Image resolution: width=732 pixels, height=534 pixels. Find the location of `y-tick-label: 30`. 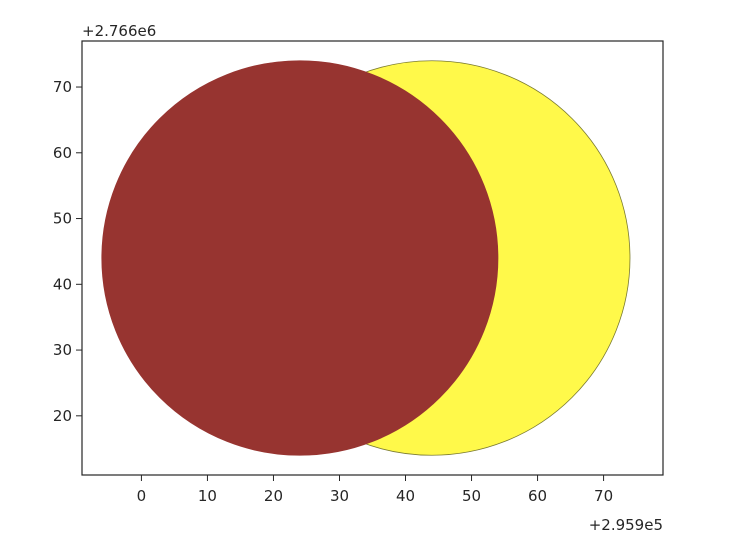

y-tick-label: 30 is located at coordinates (62, 350).